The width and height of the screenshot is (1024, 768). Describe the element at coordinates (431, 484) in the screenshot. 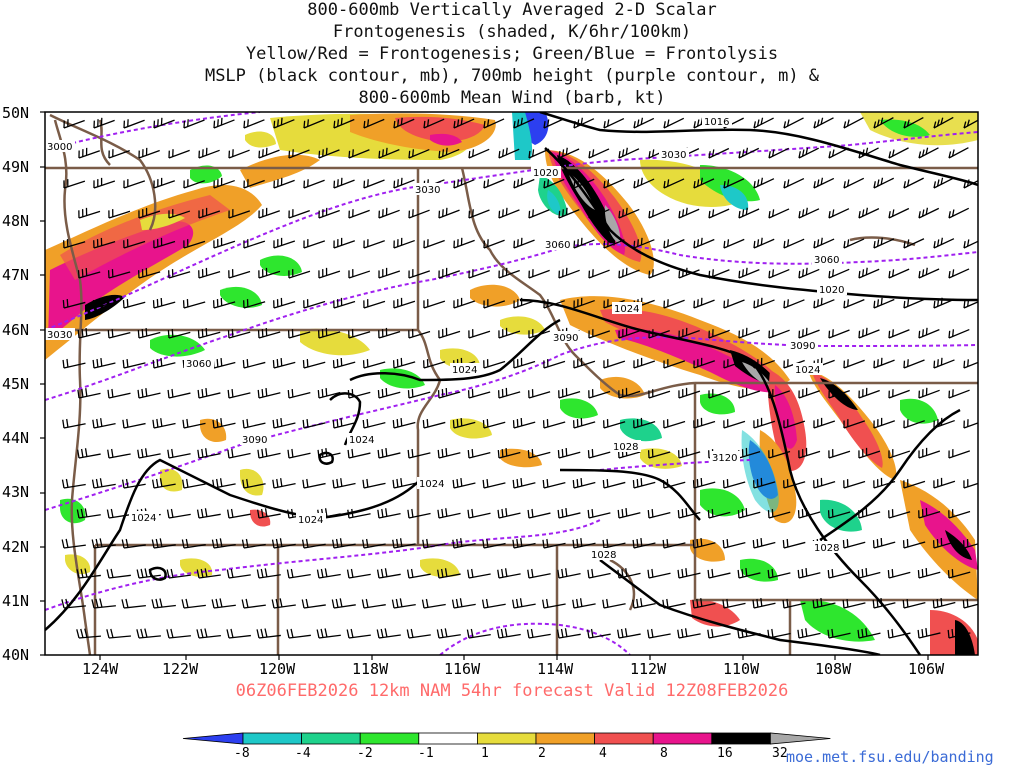

I see `svg-text: 1024` at that location.